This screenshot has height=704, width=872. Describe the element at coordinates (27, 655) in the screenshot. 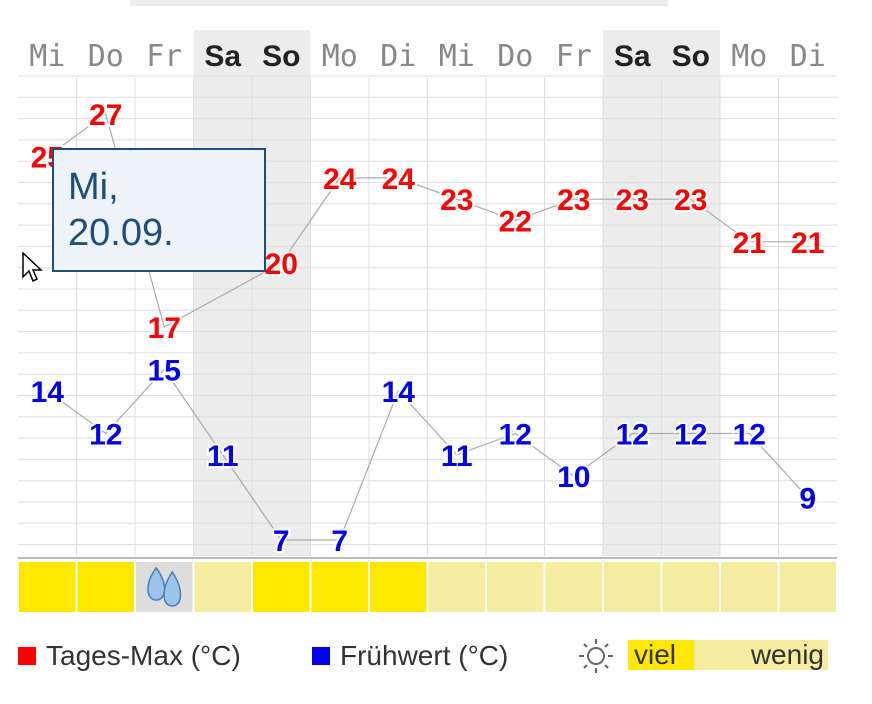

I see `legend-max-swatch` at that location.